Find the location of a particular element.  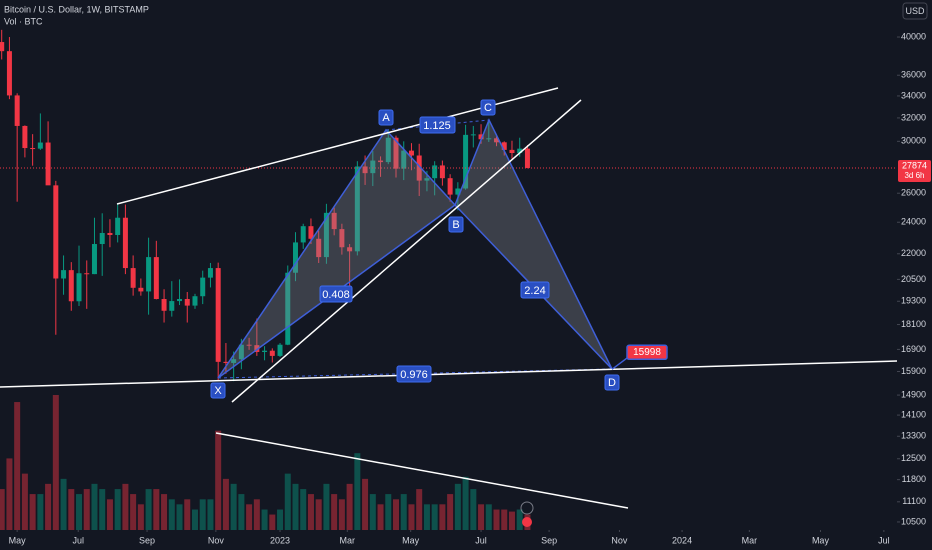

y-tick-label: 14100 is located at coordinates (913, 414).